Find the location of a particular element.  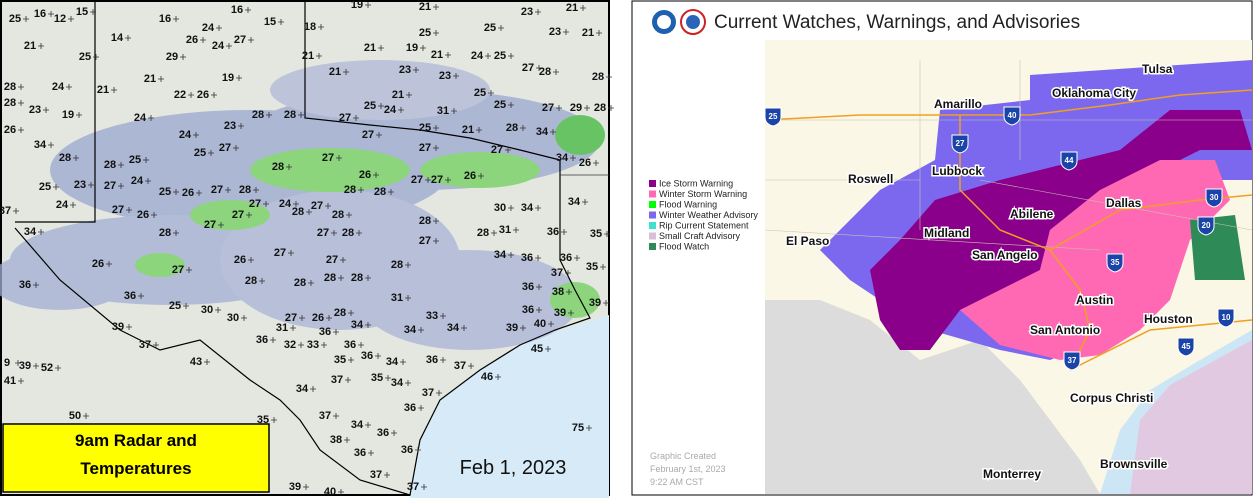

interstate-number: 40 is located at coordinates (1012, 115).